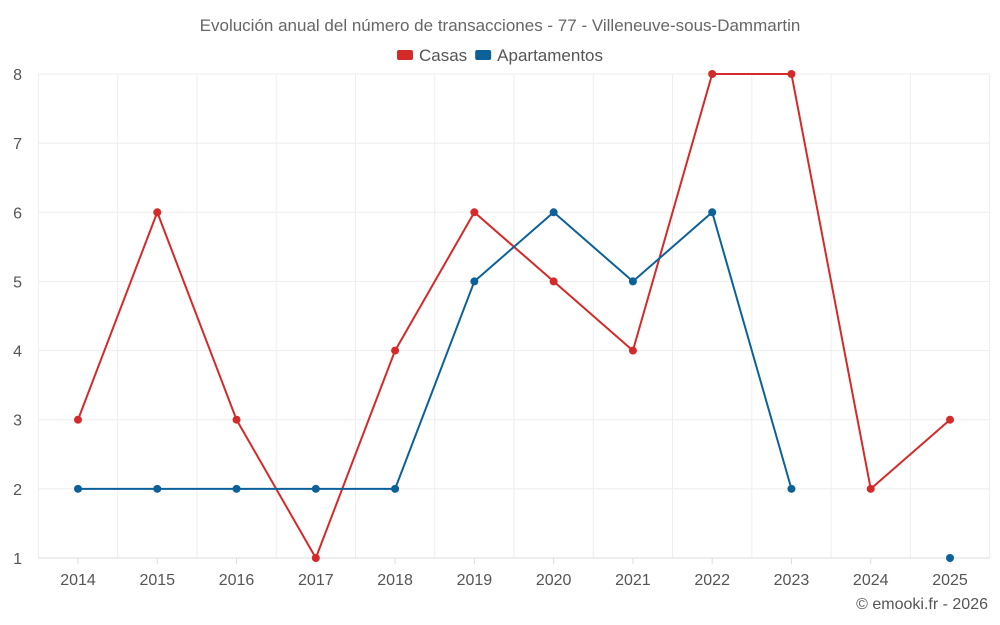  Describe the element at coordinates (17, 421) in the screenshot. I see `y-tick-label: 3` at that location.